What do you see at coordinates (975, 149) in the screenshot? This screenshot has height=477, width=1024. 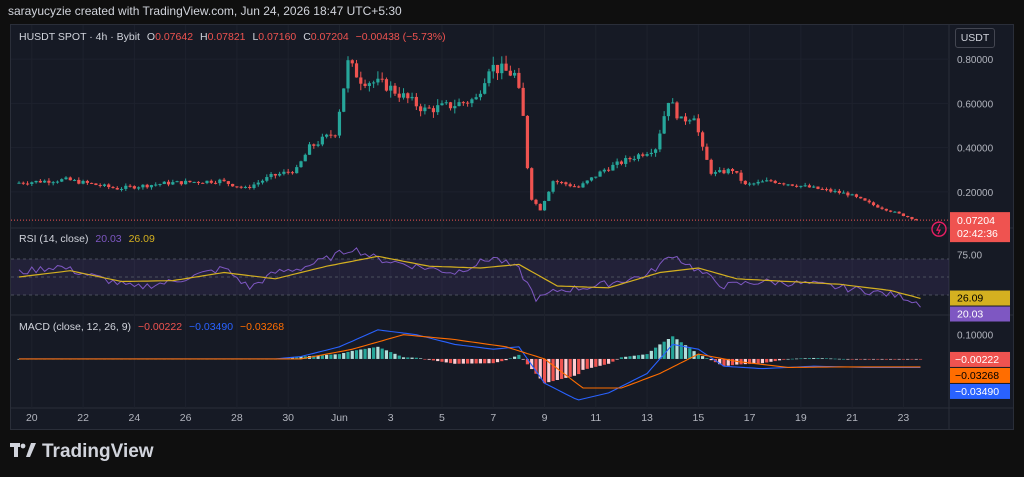 I see `price-tick-label: 0.40000` at bounding box center [975, 149].